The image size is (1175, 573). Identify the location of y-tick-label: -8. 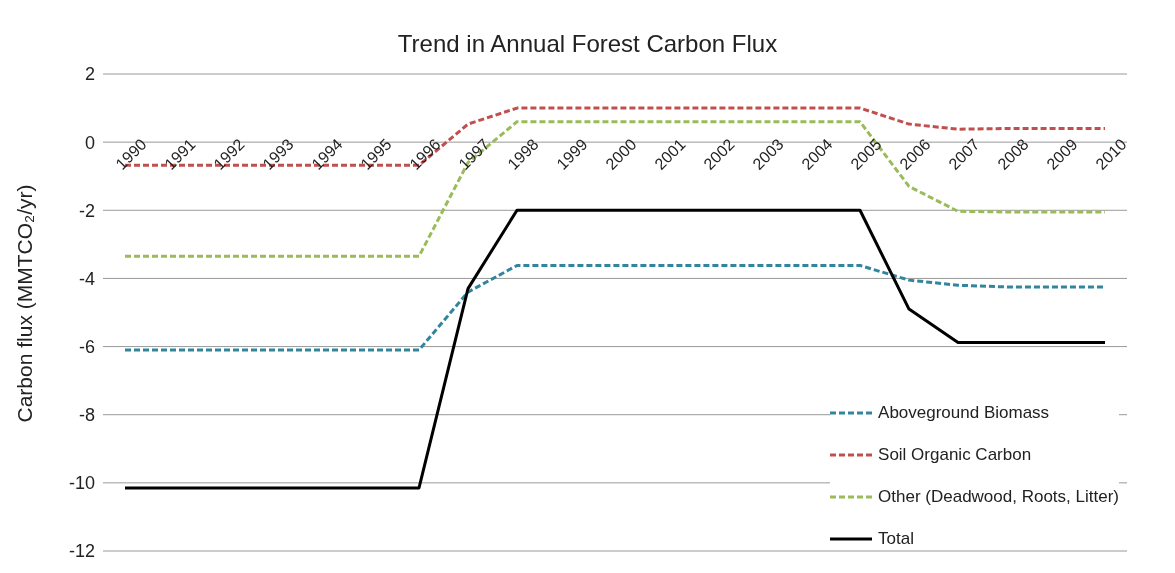
(86, 415).